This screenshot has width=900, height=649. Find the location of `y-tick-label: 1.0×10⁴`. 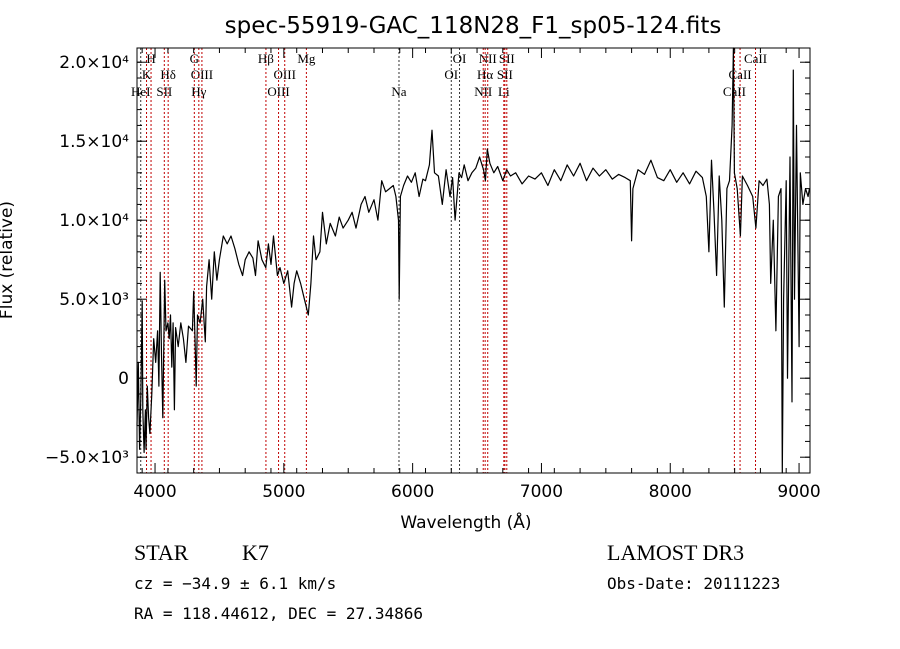

y-tick-label: 1.0×10⁴ is located at coordinates (94, 221).